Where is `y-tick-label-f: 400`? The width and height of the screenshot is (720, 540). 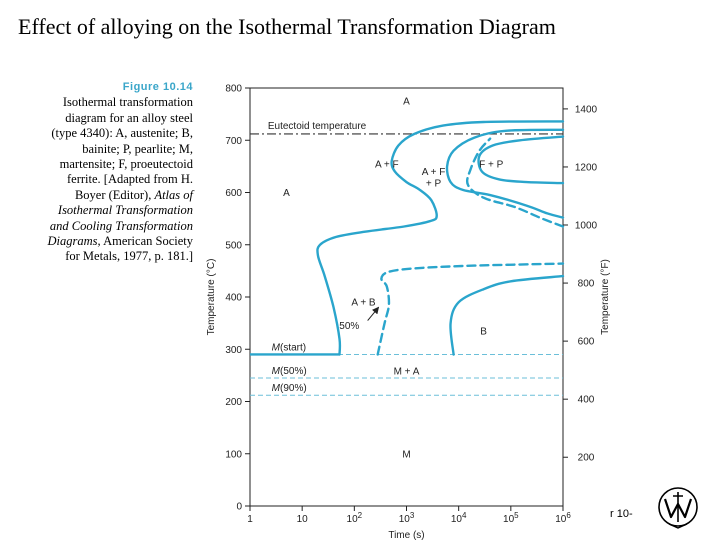
y-tick-label-f: 400 is located at coordinates (586, 400).